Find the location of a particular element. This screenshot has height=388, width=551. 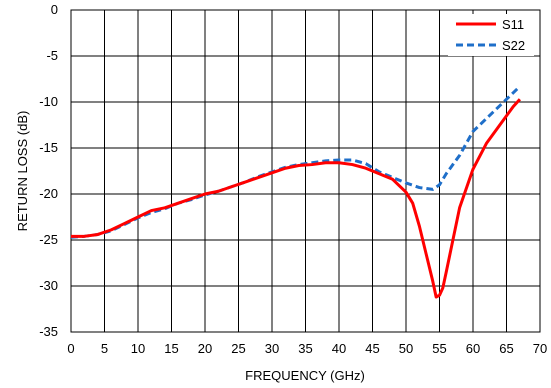

legend-label-s11: S11 is located at coordinates (513, 24).